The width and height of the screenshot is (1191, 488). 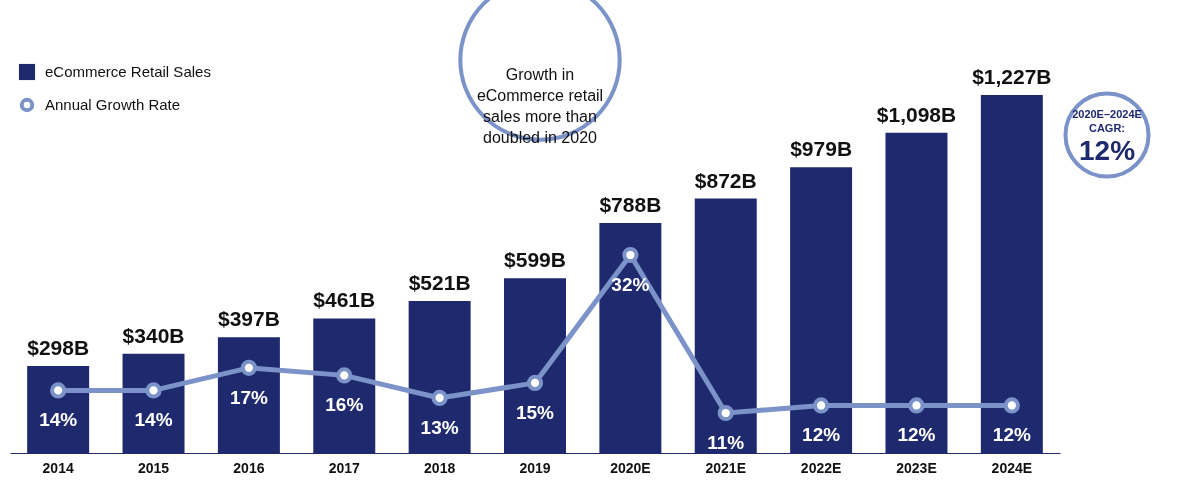 I want to click on data-label: $1,098B, so click(x=916, y=114).